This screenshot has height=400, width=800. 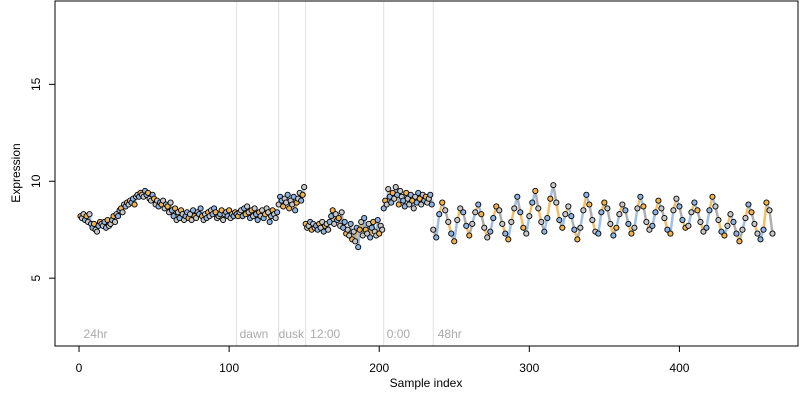 What do you see at coordinates (16, 172) in the screenshot?
I see `y-axis-label: Expression` at bounding box center [16, 172].